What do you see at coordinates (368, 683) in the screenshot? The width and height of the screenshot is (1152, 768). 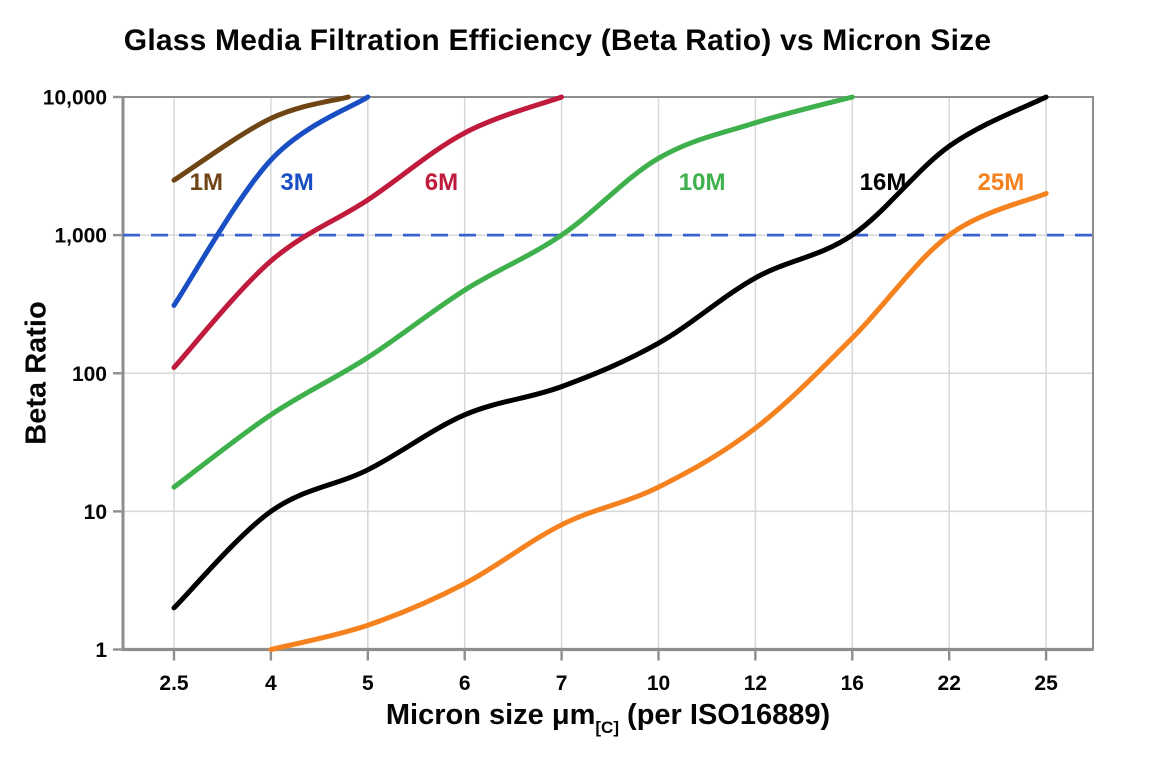 I see `x-tick-label: 5` at bounding box center [368, 683].